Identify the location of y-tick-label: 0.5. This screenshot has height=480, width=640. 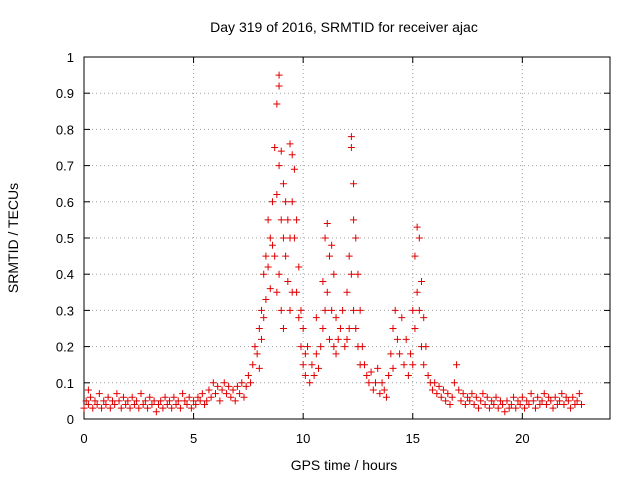
(65, 238).